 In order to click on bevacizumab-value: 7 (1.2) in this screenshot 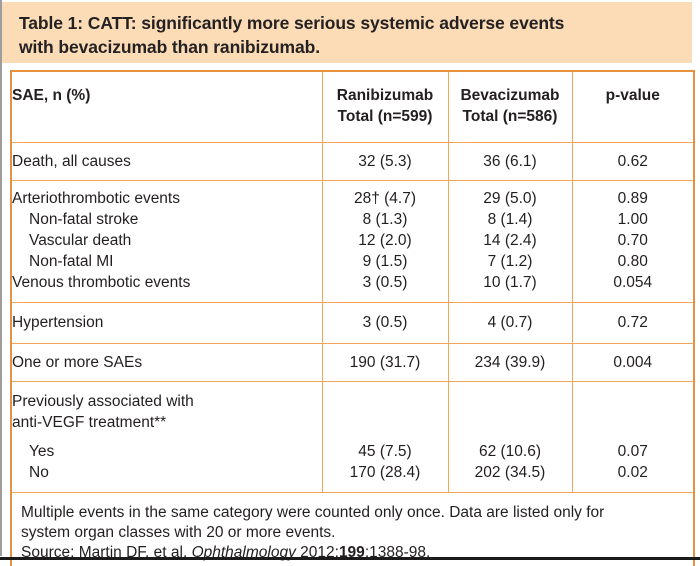, I will do `click(509, 261)`.